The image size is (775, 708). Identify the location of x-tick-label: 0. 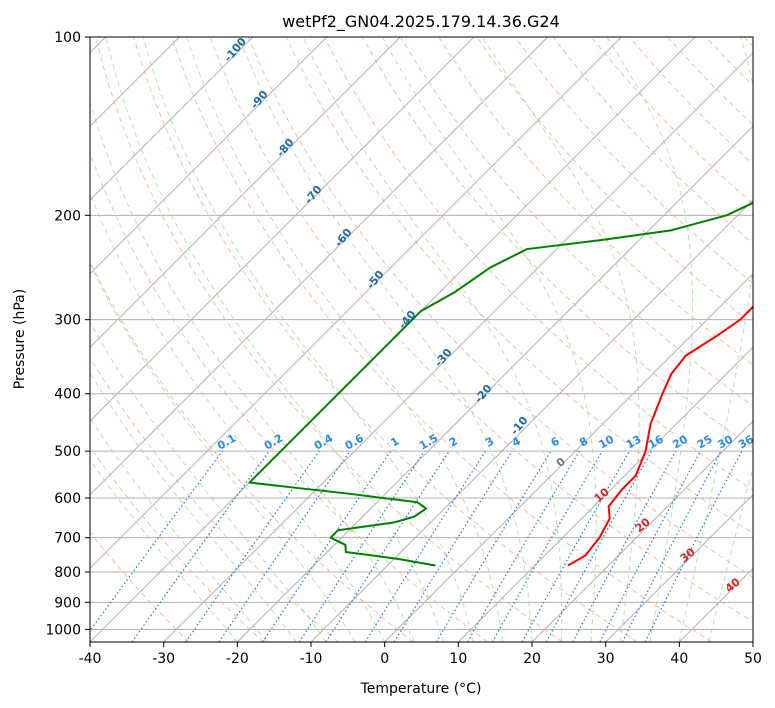
(384, 659).